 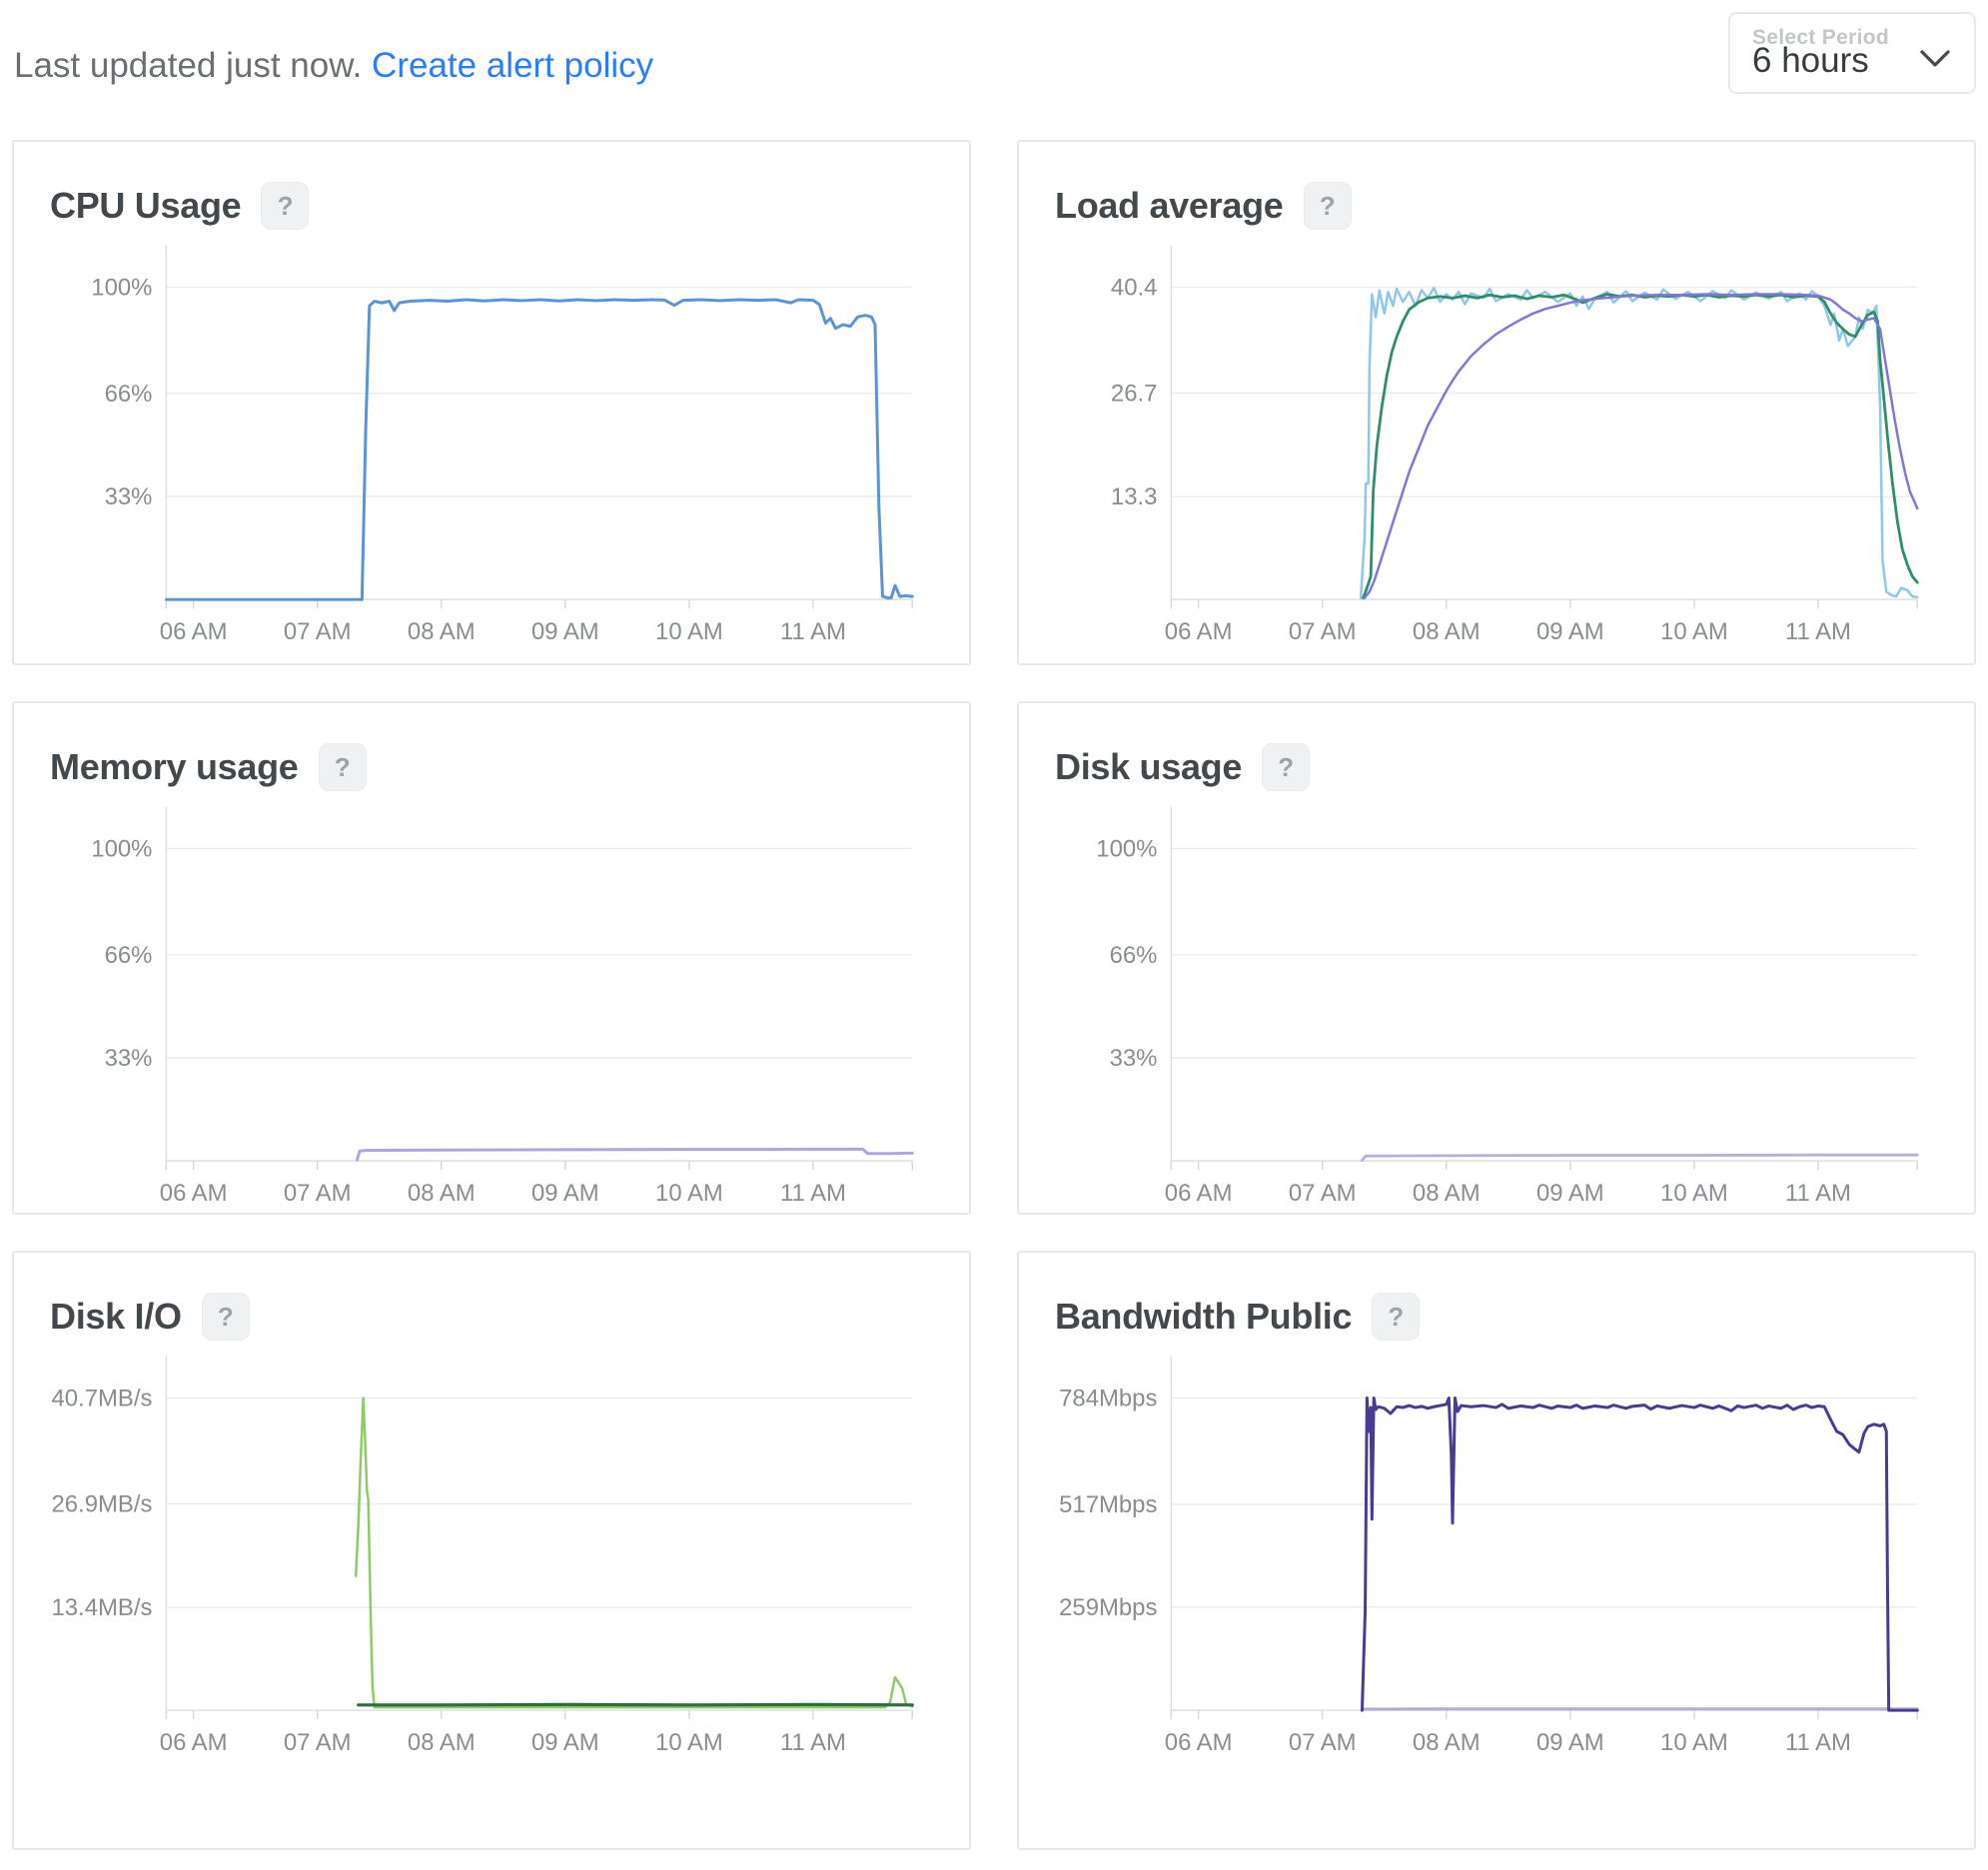 What do you see at coordinates (1134, 393) in the screenshot?
I see `svg-text: 26.7` at bounding box center [1134, 393].